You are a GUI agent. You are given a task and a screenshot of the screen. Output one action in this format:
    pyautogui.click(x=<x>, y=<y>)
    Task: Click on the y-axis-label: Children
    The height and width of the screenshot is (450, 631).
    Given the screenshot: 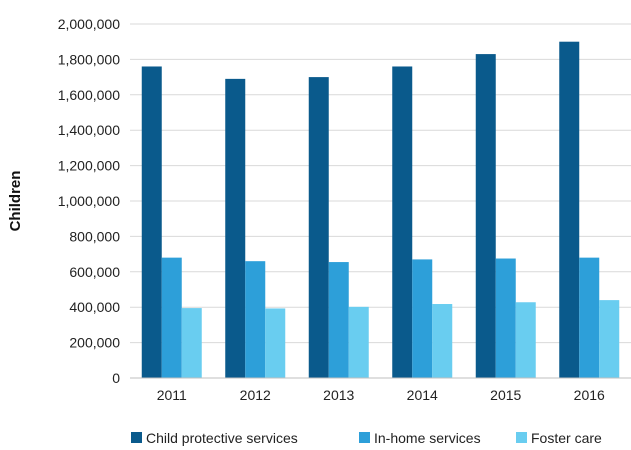 What is the action you would take?
    pyautogui.click(x=15, y=201)
    